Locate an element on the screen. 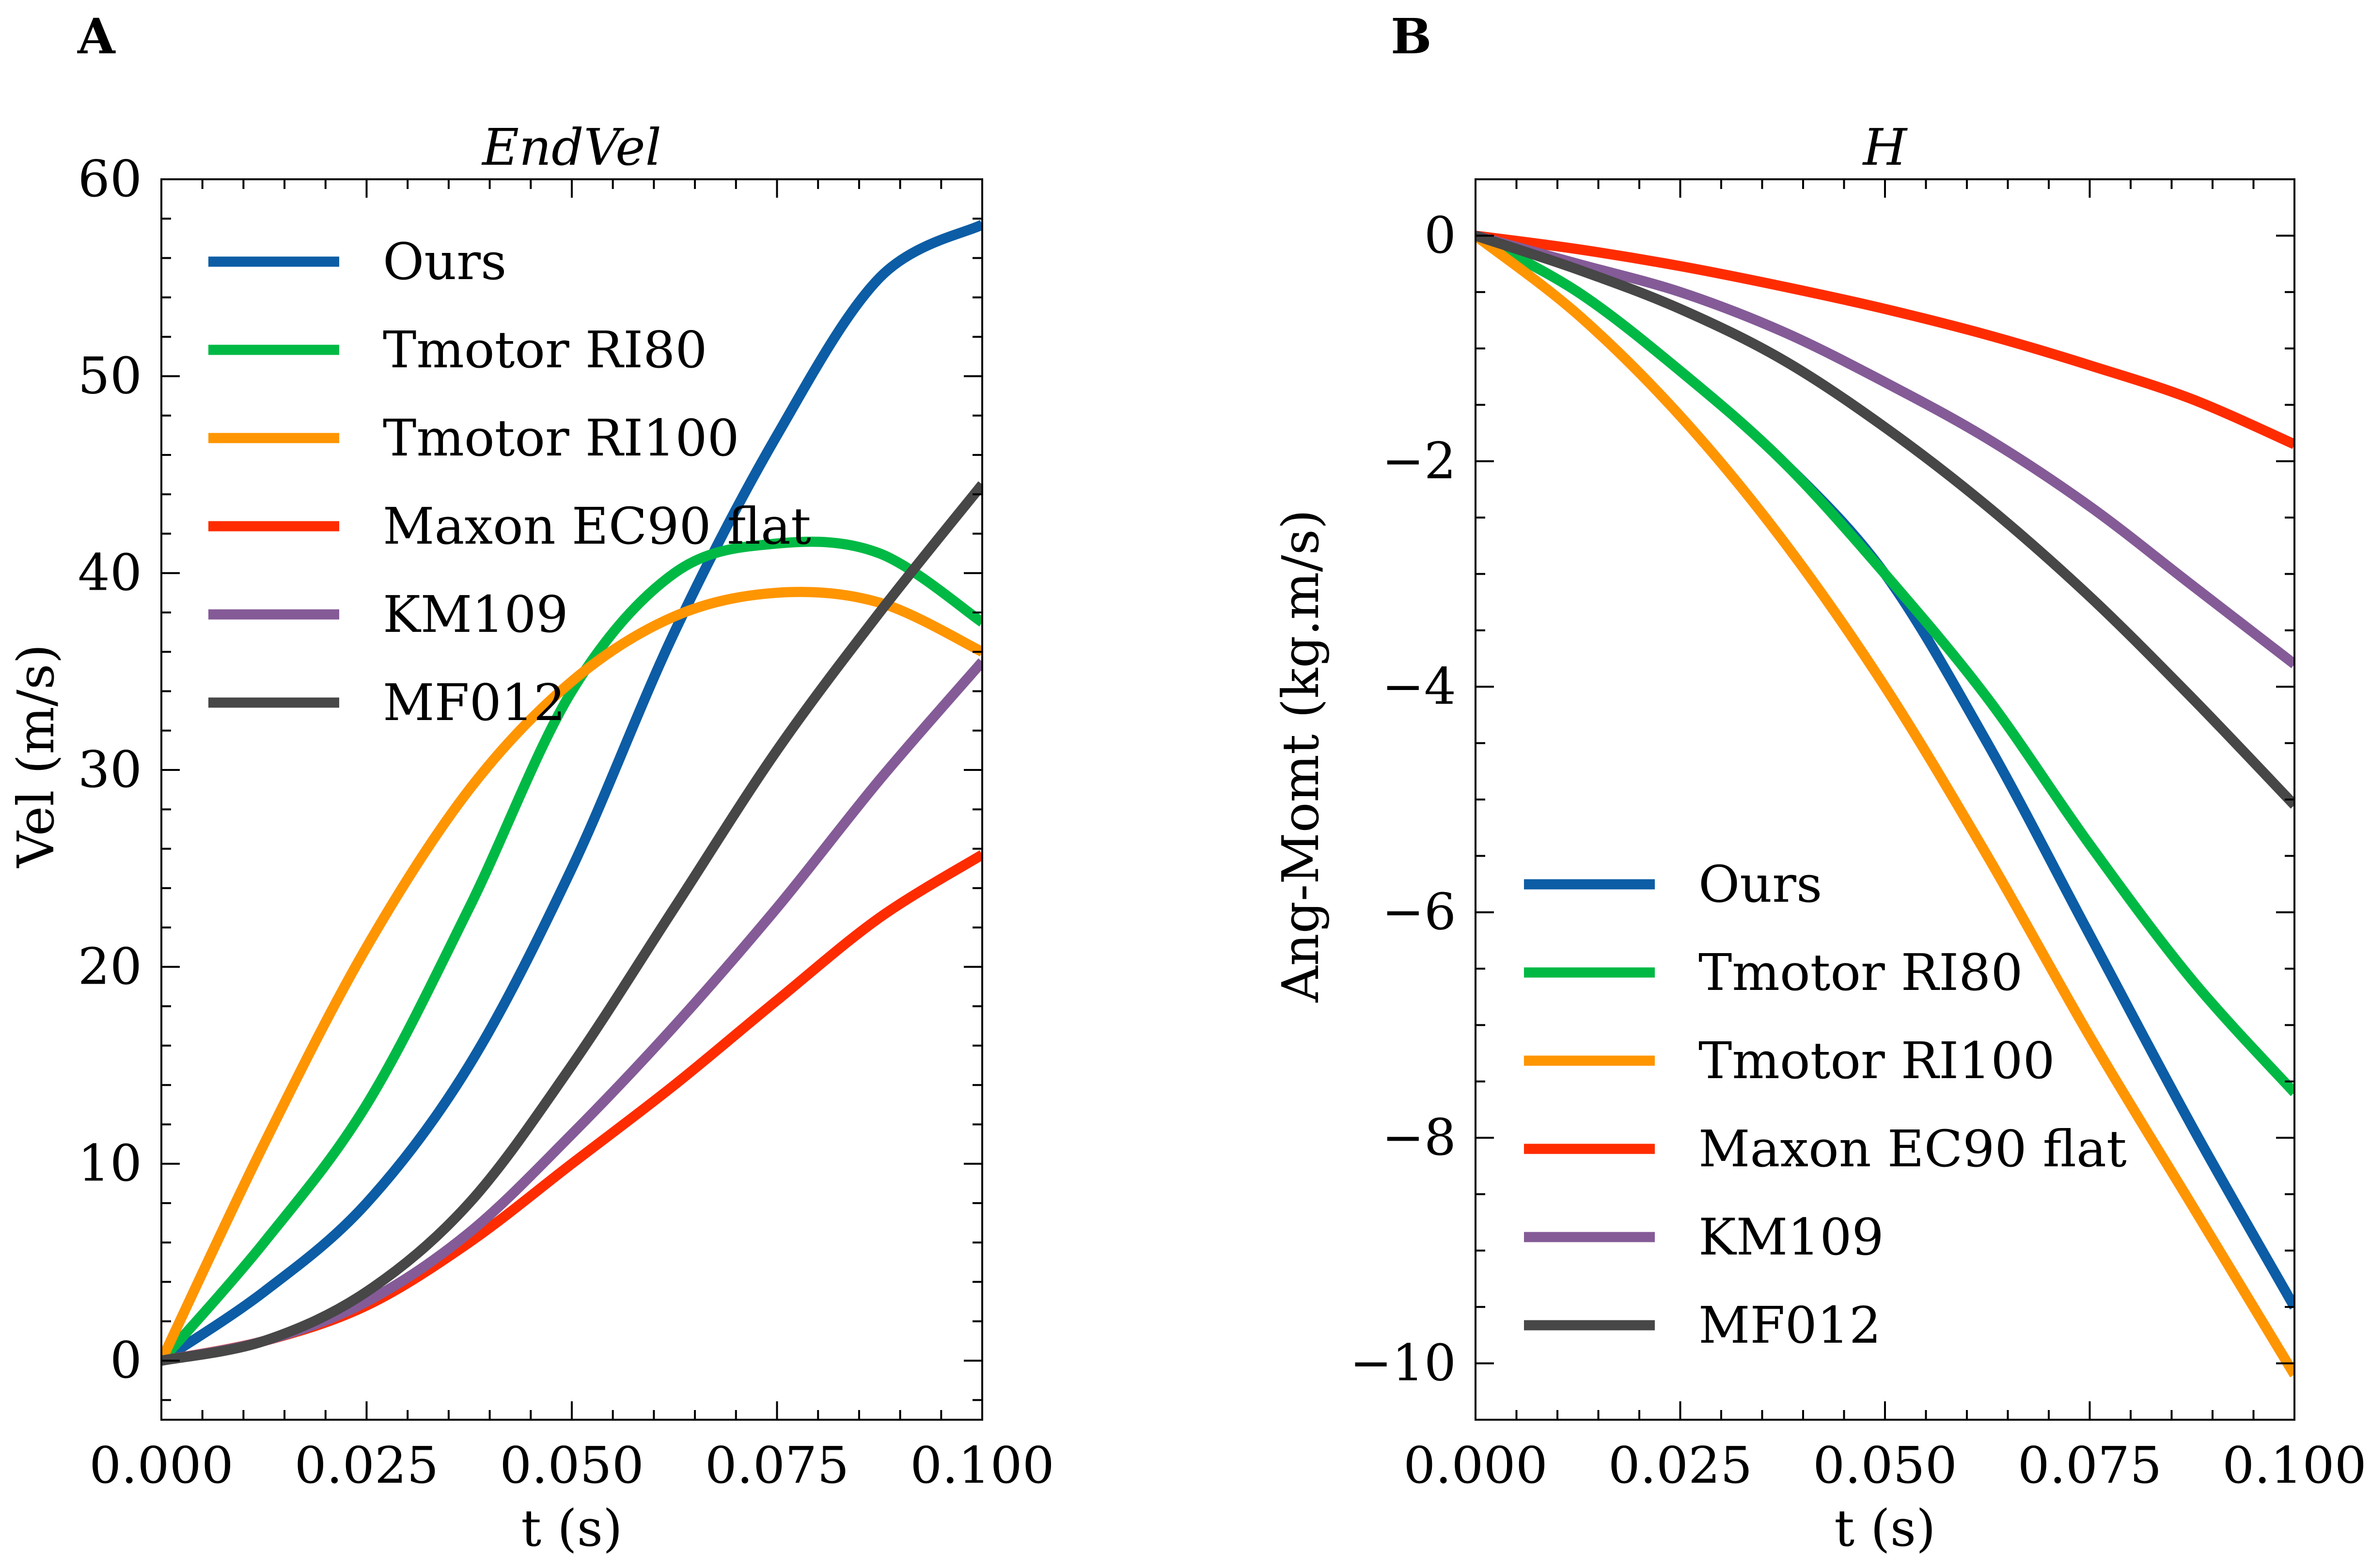 This screenshot has width=2371, height=1568. y-tick-label-a: 20 is located at coordinates (110, 967).